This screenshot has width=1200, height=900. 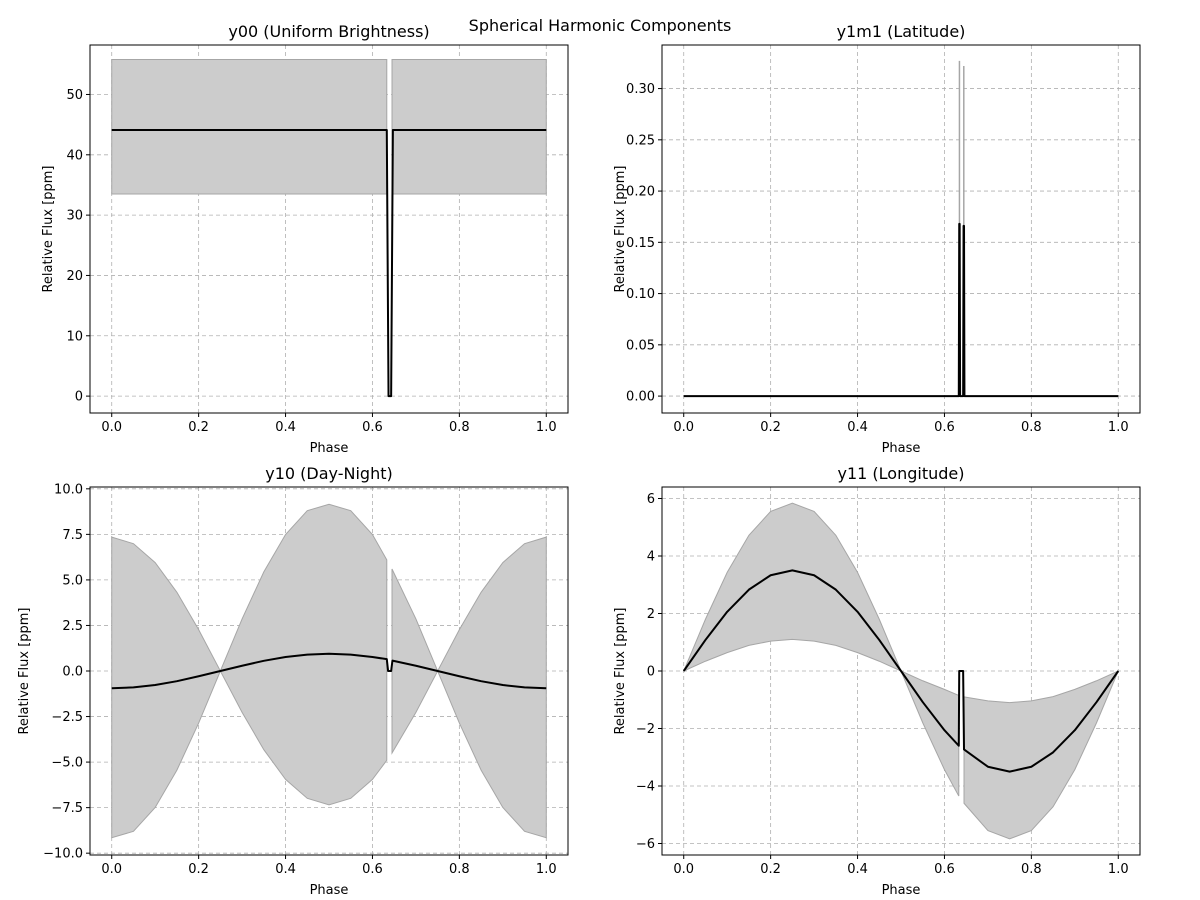 What do you see at coordinates (74, 276) in the screenshot?
I see `y-tick-label: 20` at bounding box center [74, 276].